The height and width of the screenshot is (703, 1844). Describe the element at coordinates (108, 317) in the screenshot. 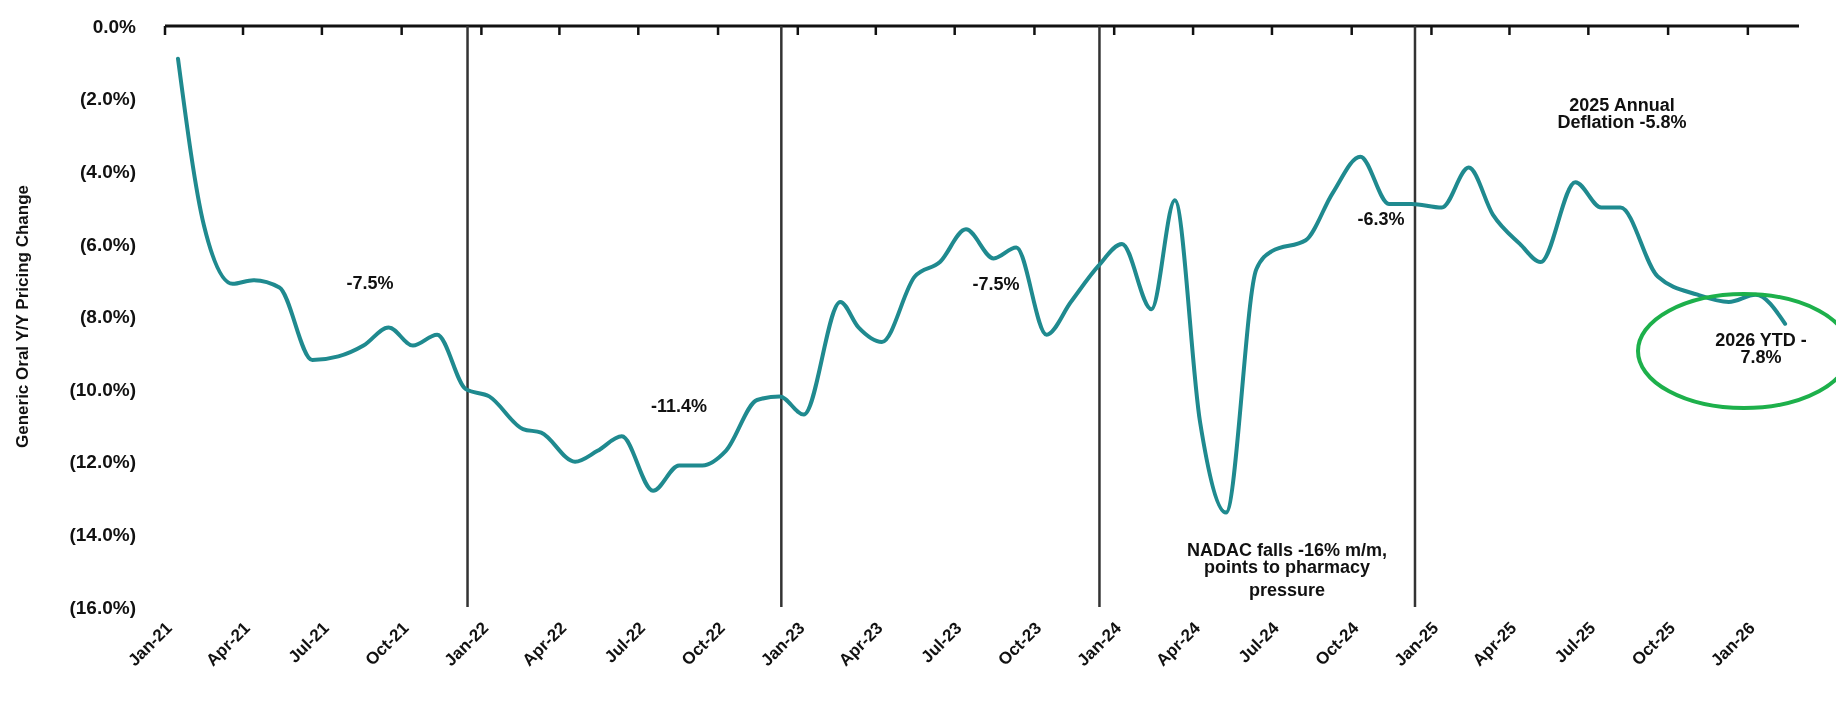

I see `y-tick-label: (8.0%)` at that location.